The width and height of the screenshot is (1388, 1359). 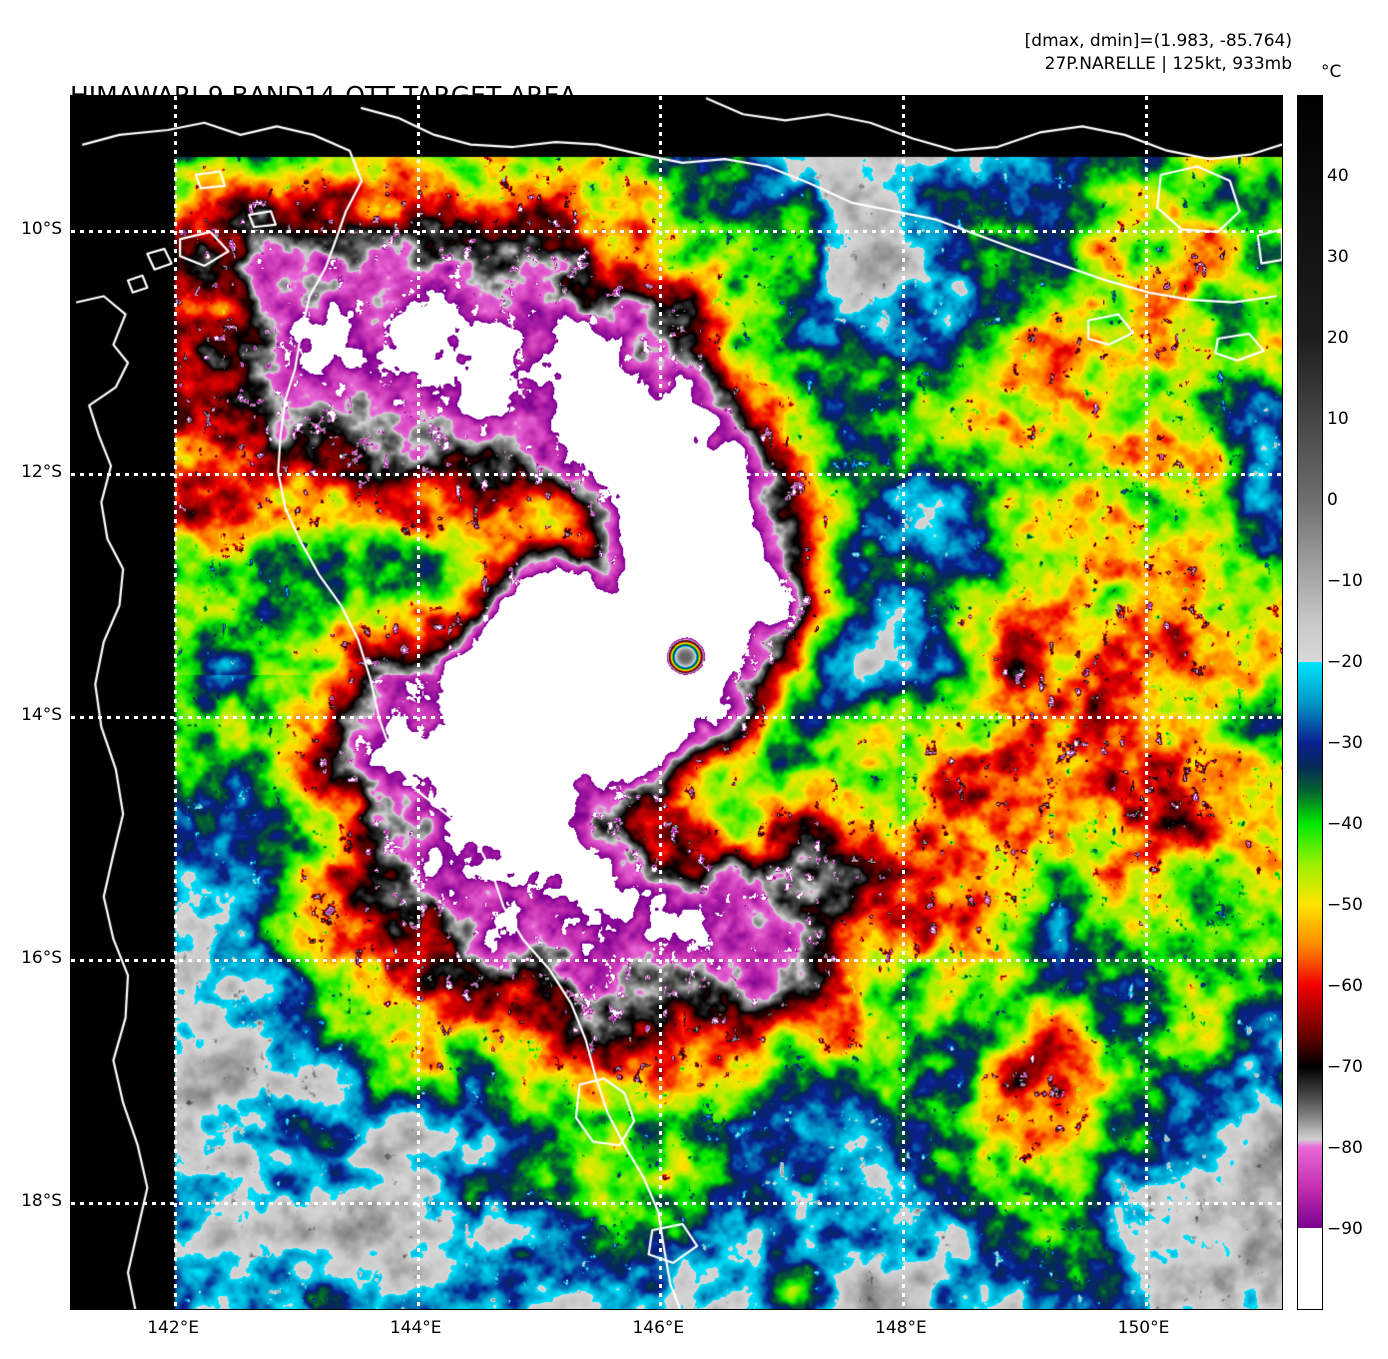 I want to click on x-axis-tick-148: 148°E, so click(x=901, y=1328).